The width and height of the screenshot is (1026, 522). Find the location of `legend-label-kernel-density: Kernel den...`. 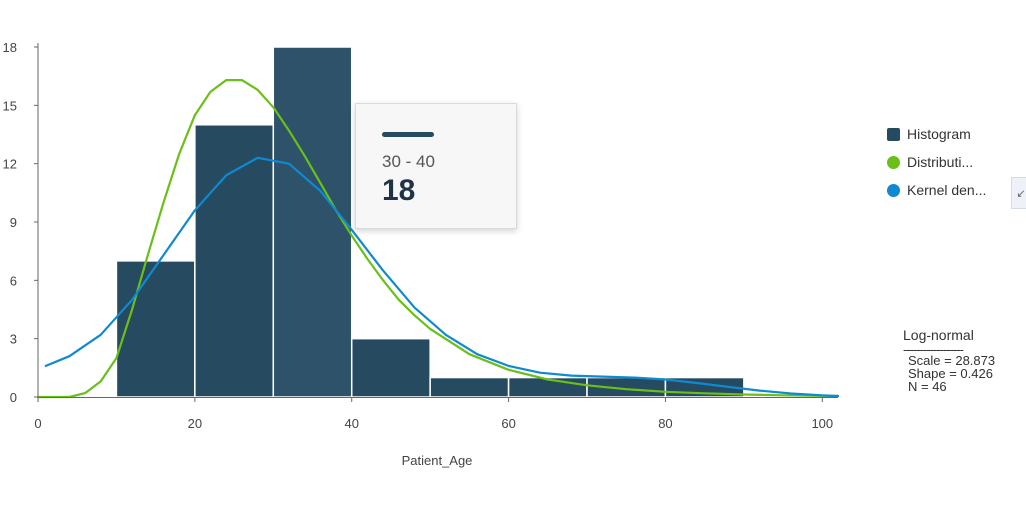

legend-label-kernel-density: Kernel den... is located at coordinates (946, 190).